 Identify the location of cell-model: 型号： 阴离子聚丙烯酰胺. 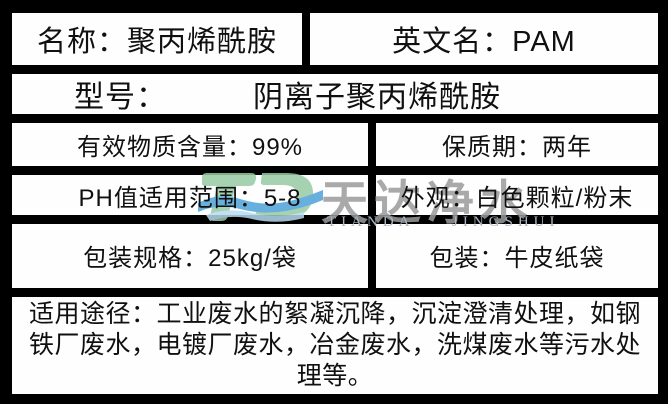
(335, 93).